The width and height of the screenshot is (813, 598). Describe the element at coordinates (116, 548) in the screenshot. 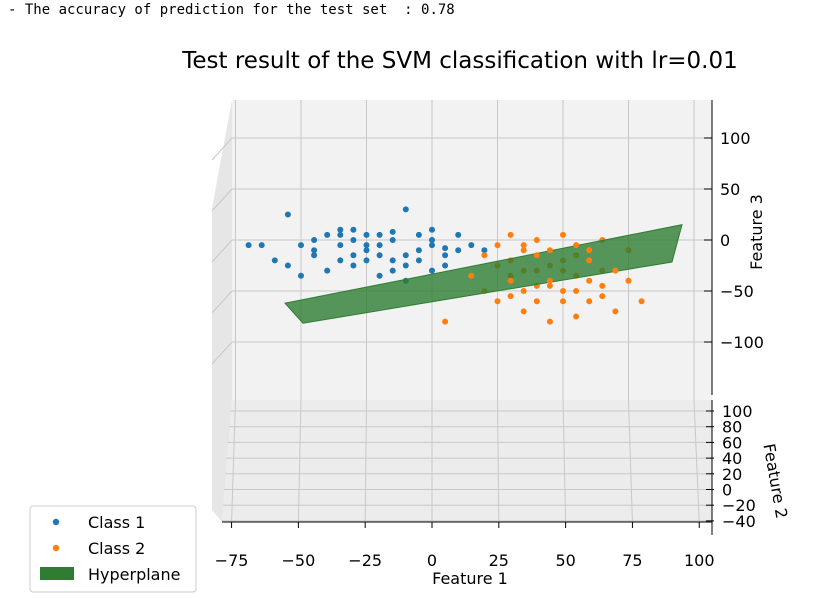

I see `legend-label-class2: Class 2` at that location.